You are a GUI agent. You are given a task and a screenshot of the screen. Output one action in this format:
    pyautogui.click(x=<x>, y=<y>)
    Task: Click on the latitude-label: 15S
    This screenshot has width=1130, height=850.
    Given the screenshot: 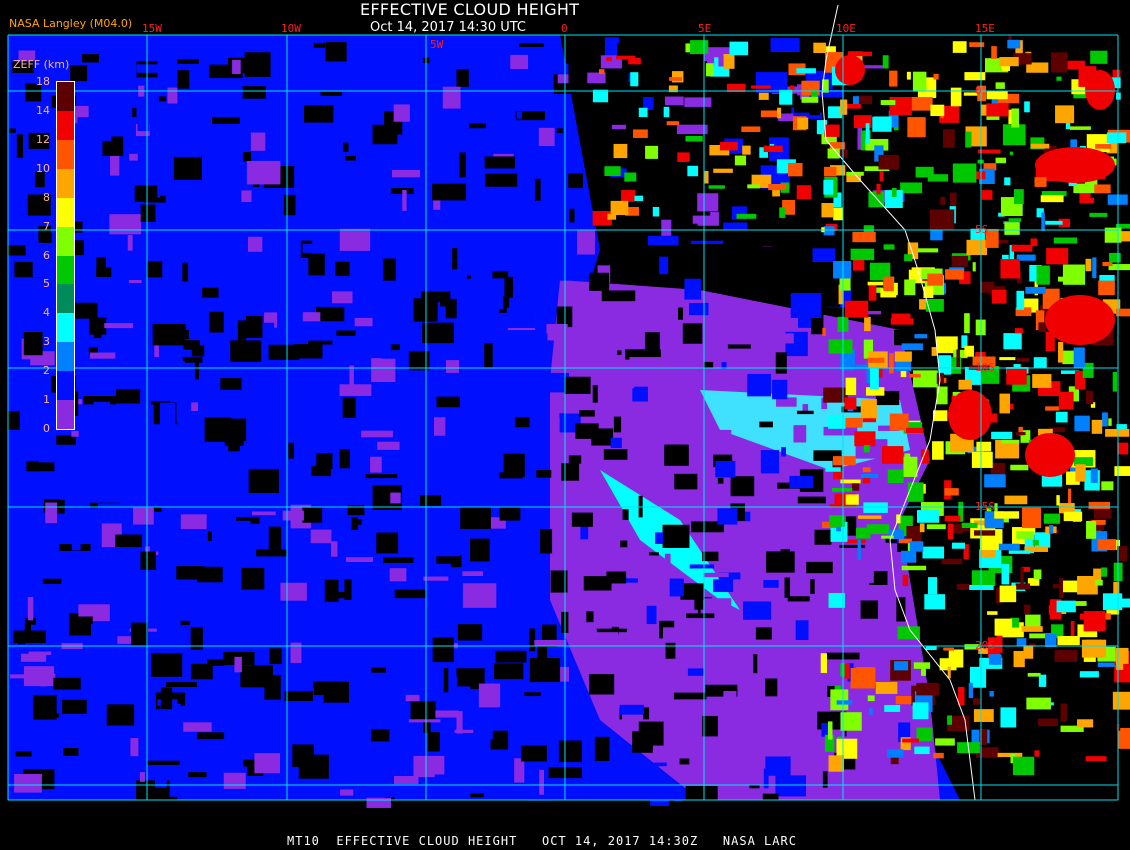 What is the action you would take?
    pyautogui.click(x=985, y=506)
    